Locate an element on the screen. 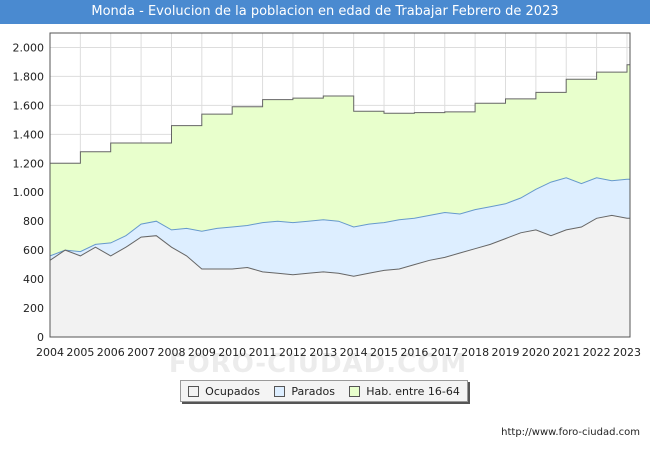 The width and height of the screenshot is (650, 450). y-tick-label: 200 is located at coordinates (33, 308).